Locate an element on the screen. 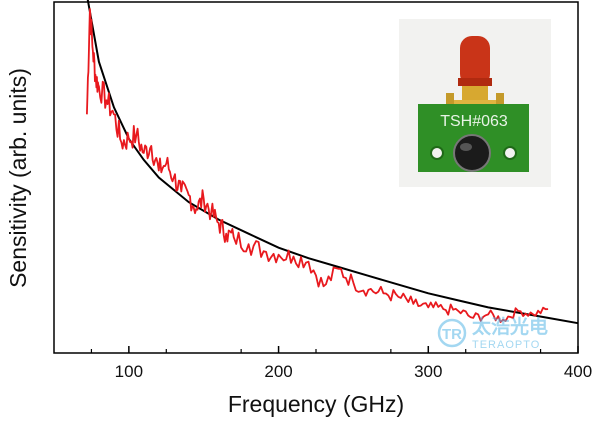 The height and width of the screenshot is (422, 600). board-label: TSH#063 is located at coordinates (474, 121).